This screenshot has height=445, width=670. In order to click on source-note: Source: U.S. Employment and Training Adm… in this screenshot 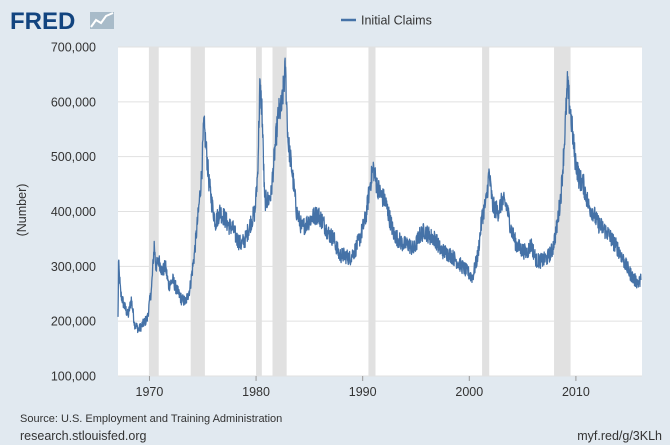, I will do `click(151, 419)`.